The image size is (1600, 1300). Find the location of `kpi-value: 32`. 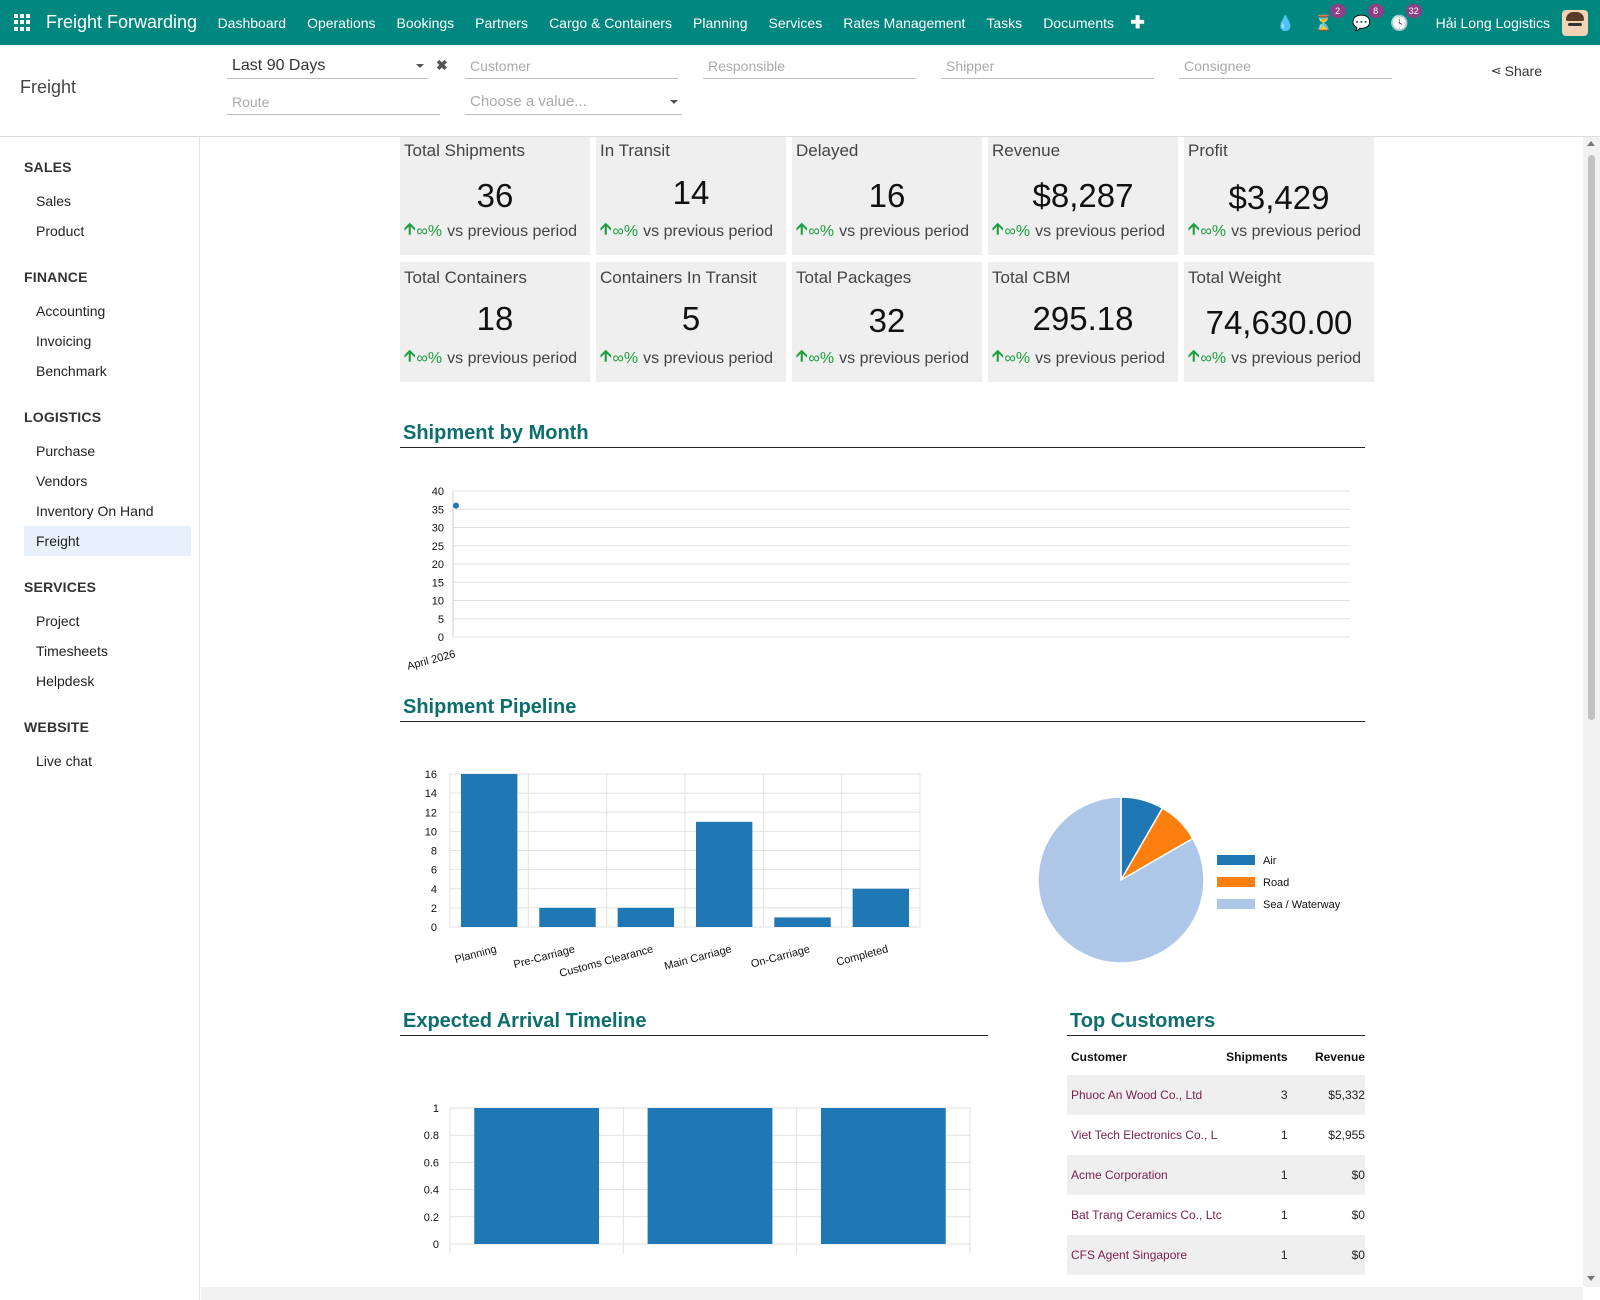

kpi-value: 32 is located at coordinates (887, 320).